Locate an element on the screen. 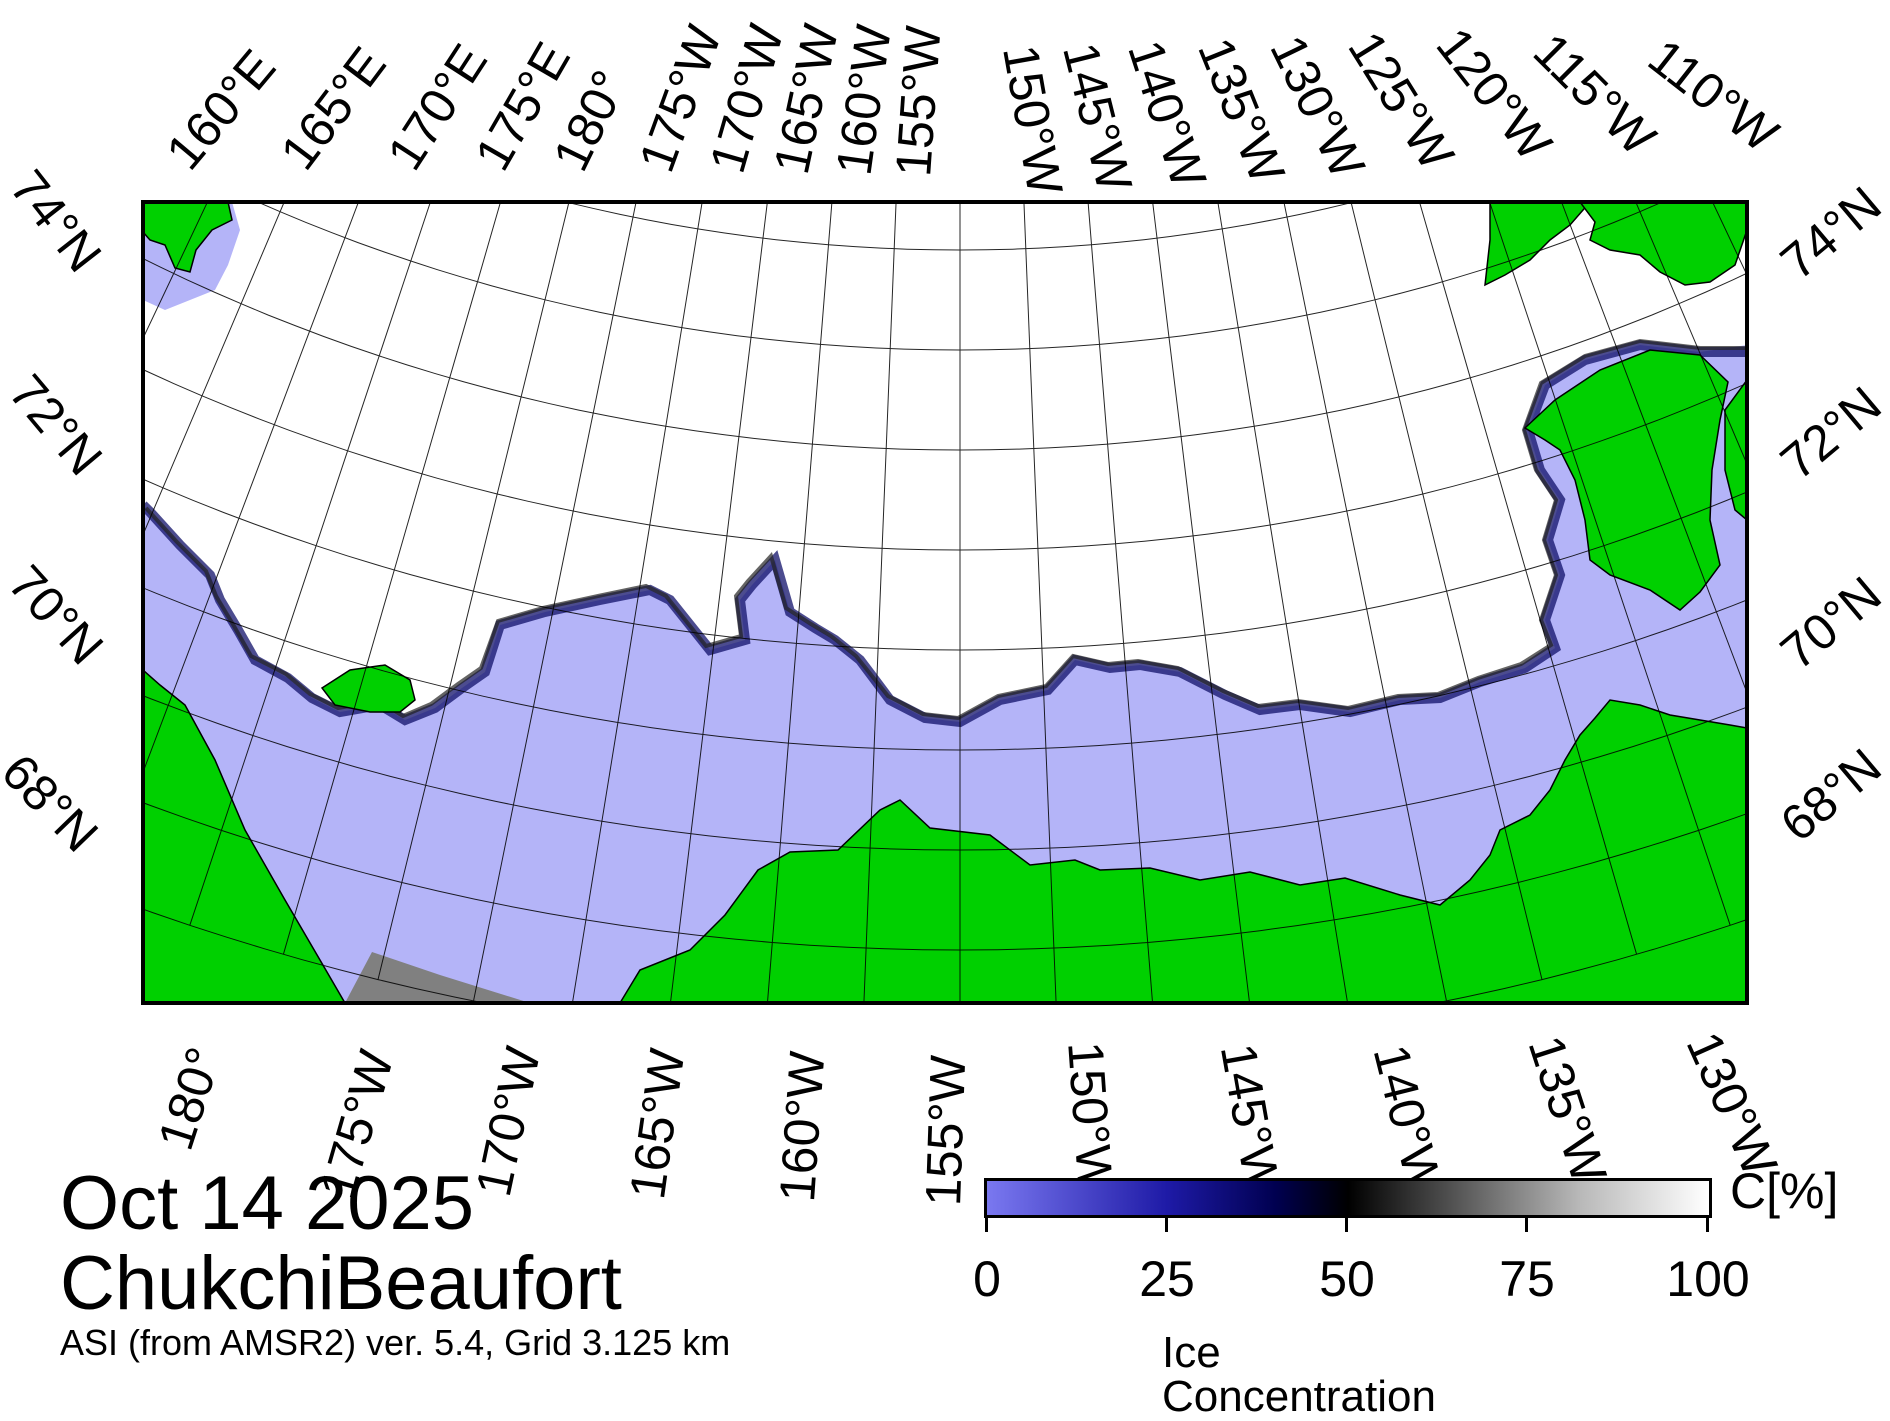 Image resolution: width=1890 pixels, height=1421 pixels. colorbar-unit: C[%] is located at coordinates (1784, 1191).